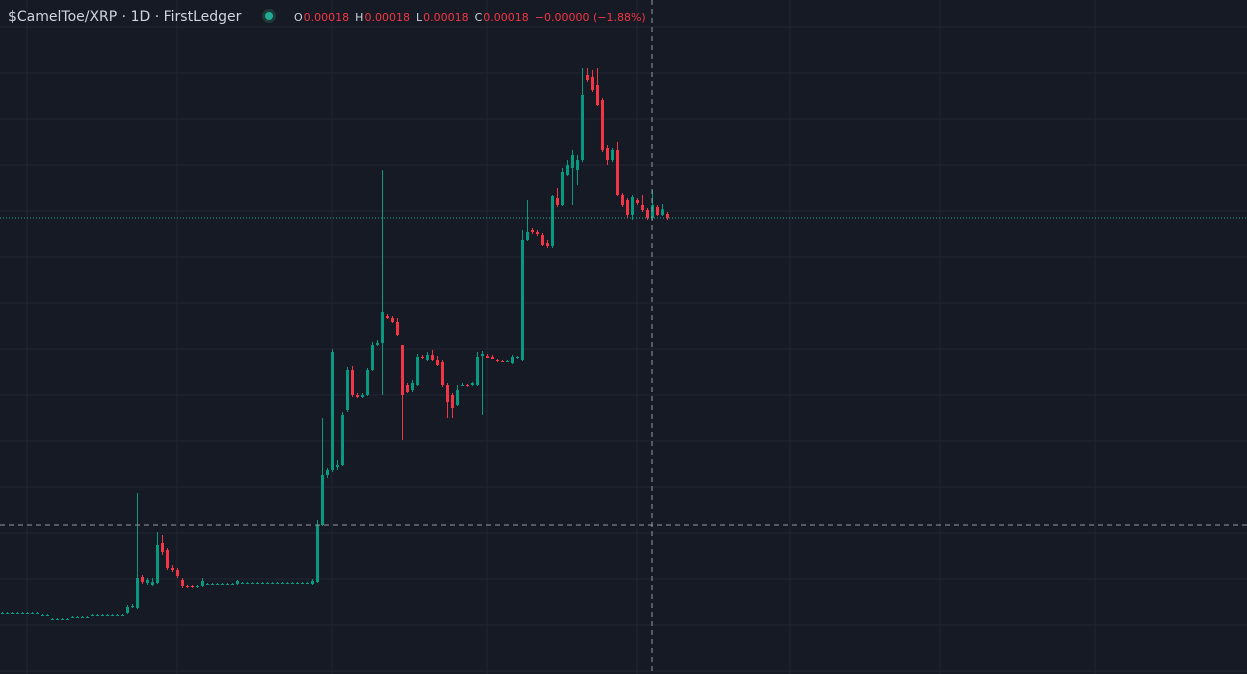 The height and width of the screenshot is (674, 1247). I want to click on legend-key: C, so click(479, 17).